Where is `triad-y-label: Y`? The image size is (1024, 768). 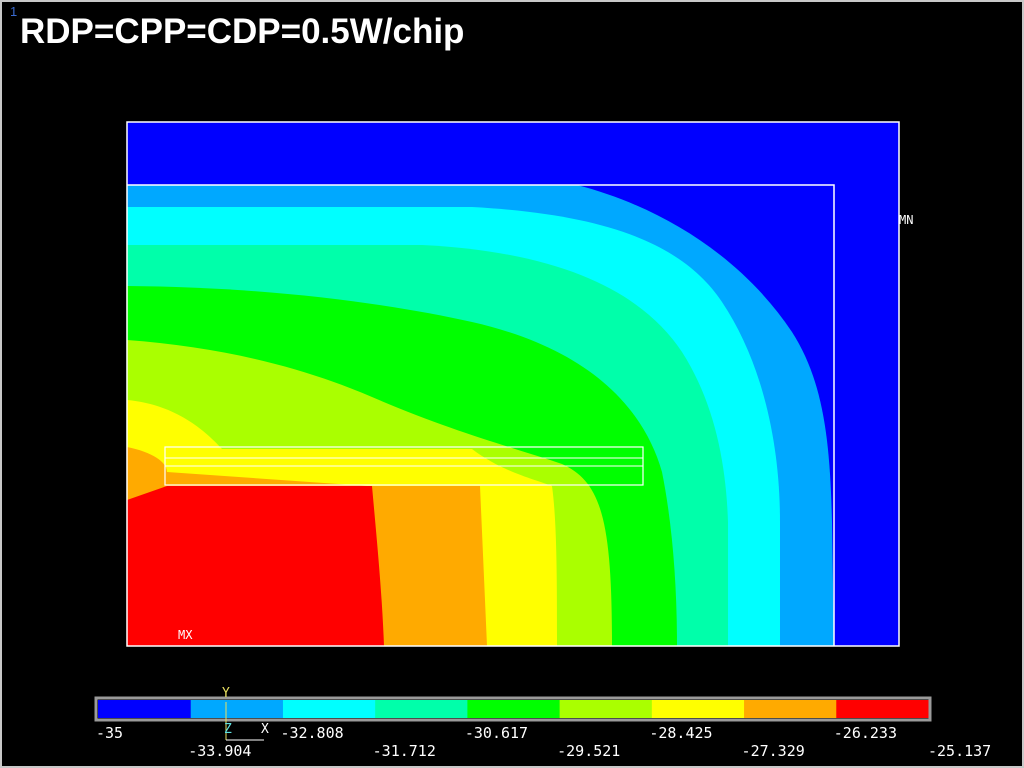
triad-y-label: Y is located at coordinates (226, 693).